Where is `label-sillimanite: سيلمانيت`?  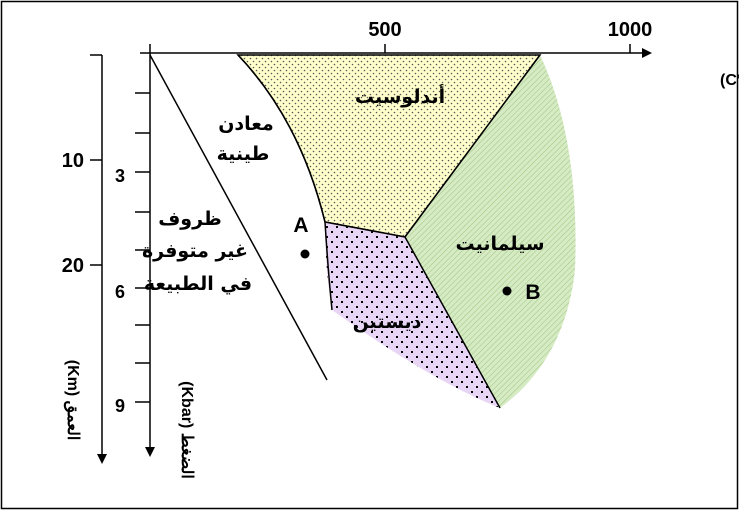
label-sillimanite: سيلمانيت is located at coordinates (499, 244).